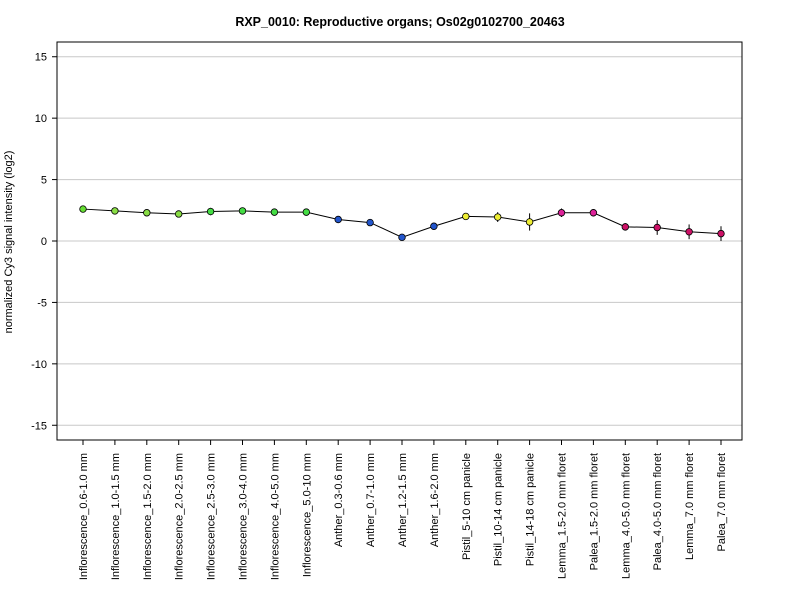 The height and width of the screenshot is (600, 800). Describe the element at coordinates (9, 242) in the screenshot. I see `y-axis-label: normalized Cy3 signal intensity (log2)` at that location.